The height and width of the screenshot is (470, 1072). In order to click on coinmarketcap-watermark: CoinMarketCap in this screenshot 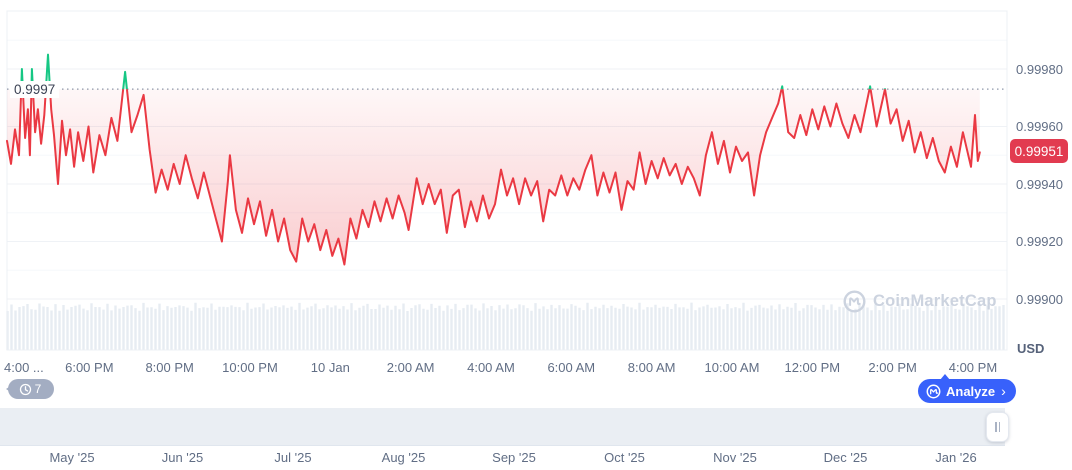, I will do `click(920, 301)`.